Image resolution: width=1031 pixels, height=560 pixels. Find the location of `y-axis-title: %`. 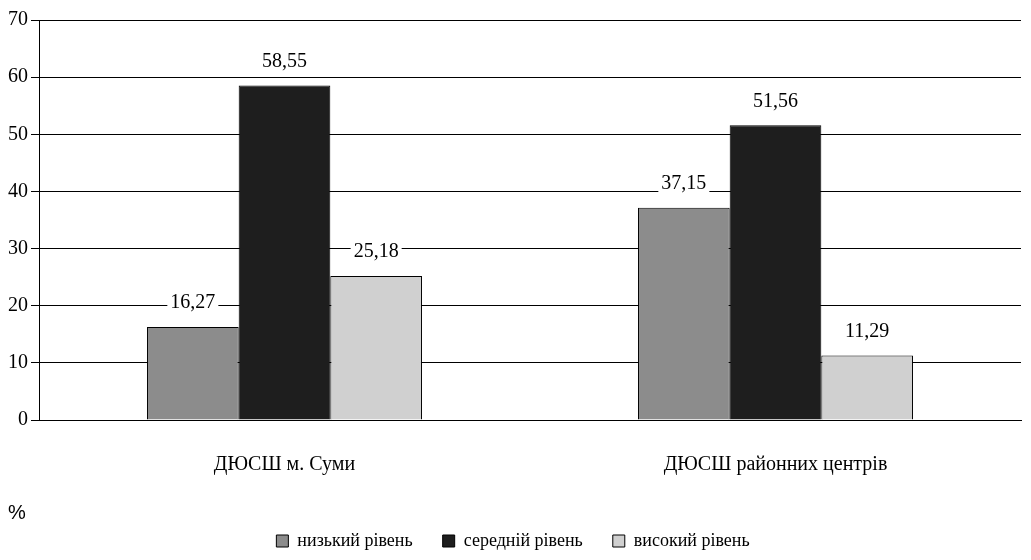

y-axis-title: % is located at coordinates (17, 511).